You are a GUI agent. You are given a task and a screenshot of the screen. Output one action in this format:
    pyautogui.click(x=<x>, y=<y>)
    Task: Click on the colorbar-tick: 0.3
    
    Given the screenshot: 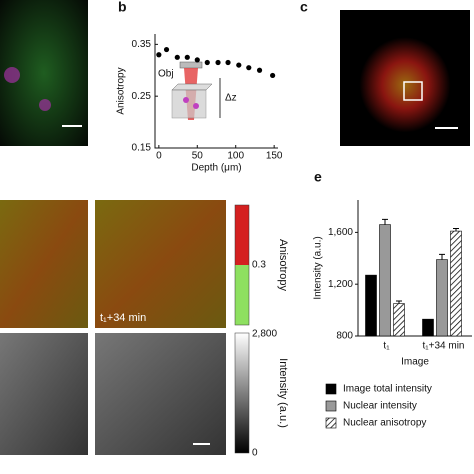 What is the action you would take?
    pyautogui.click(x=259, y=265)
    